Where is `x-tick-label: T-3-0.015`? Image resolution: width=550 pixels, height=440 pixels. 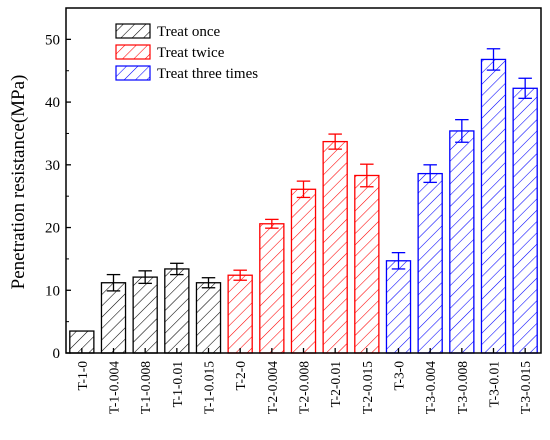 x-tick-label: T-3-0.015 is located at coordinates (525, 387).